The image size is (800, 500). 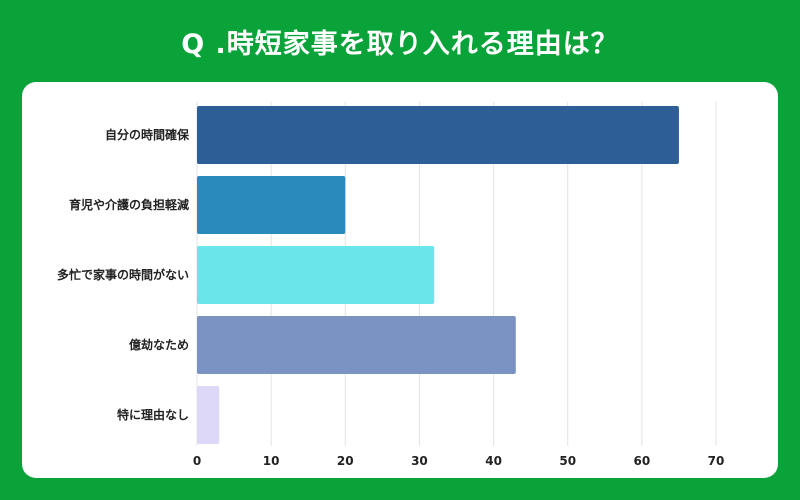 I want to click on category-label: 育児や介護の負担軽減, so click(x=129, y=204).